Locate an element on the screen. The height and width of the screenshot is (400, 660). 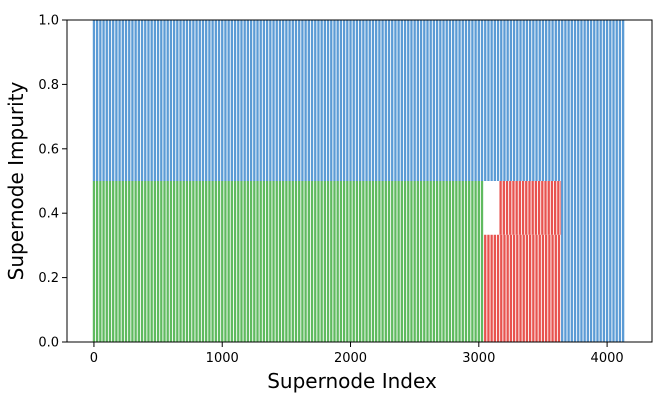
y-tick-label: 0.8 is located at coordinates (48, 85).